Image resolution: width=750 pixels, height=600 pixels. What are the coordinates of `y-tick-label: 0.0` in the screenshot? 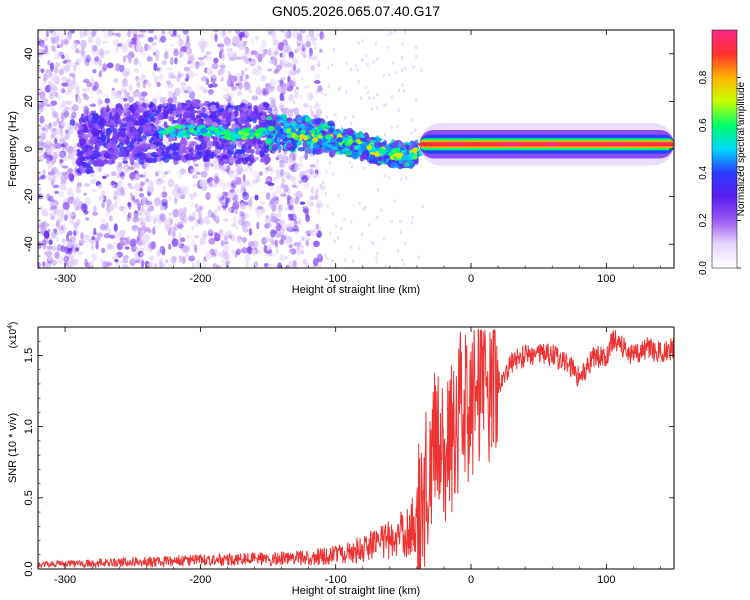 It's located at (29, 568).